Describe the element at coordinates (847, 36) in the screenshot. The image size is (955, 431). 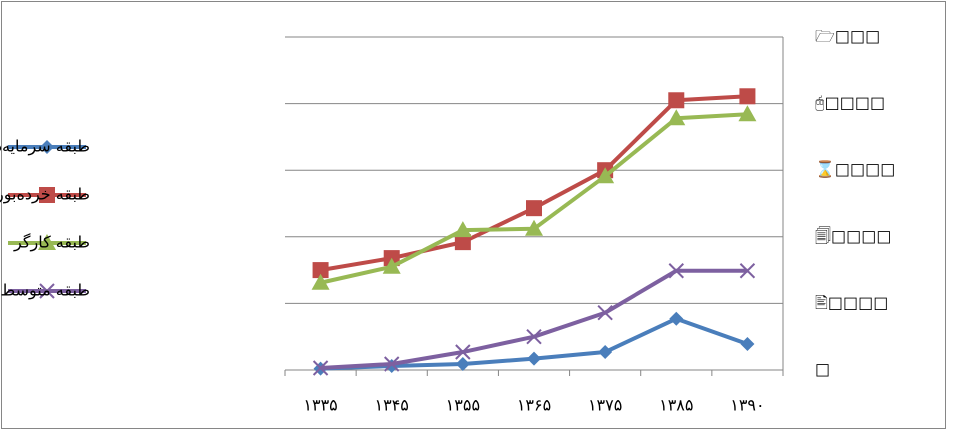
I see `y-tick-label: 🗁□□□` at that location.